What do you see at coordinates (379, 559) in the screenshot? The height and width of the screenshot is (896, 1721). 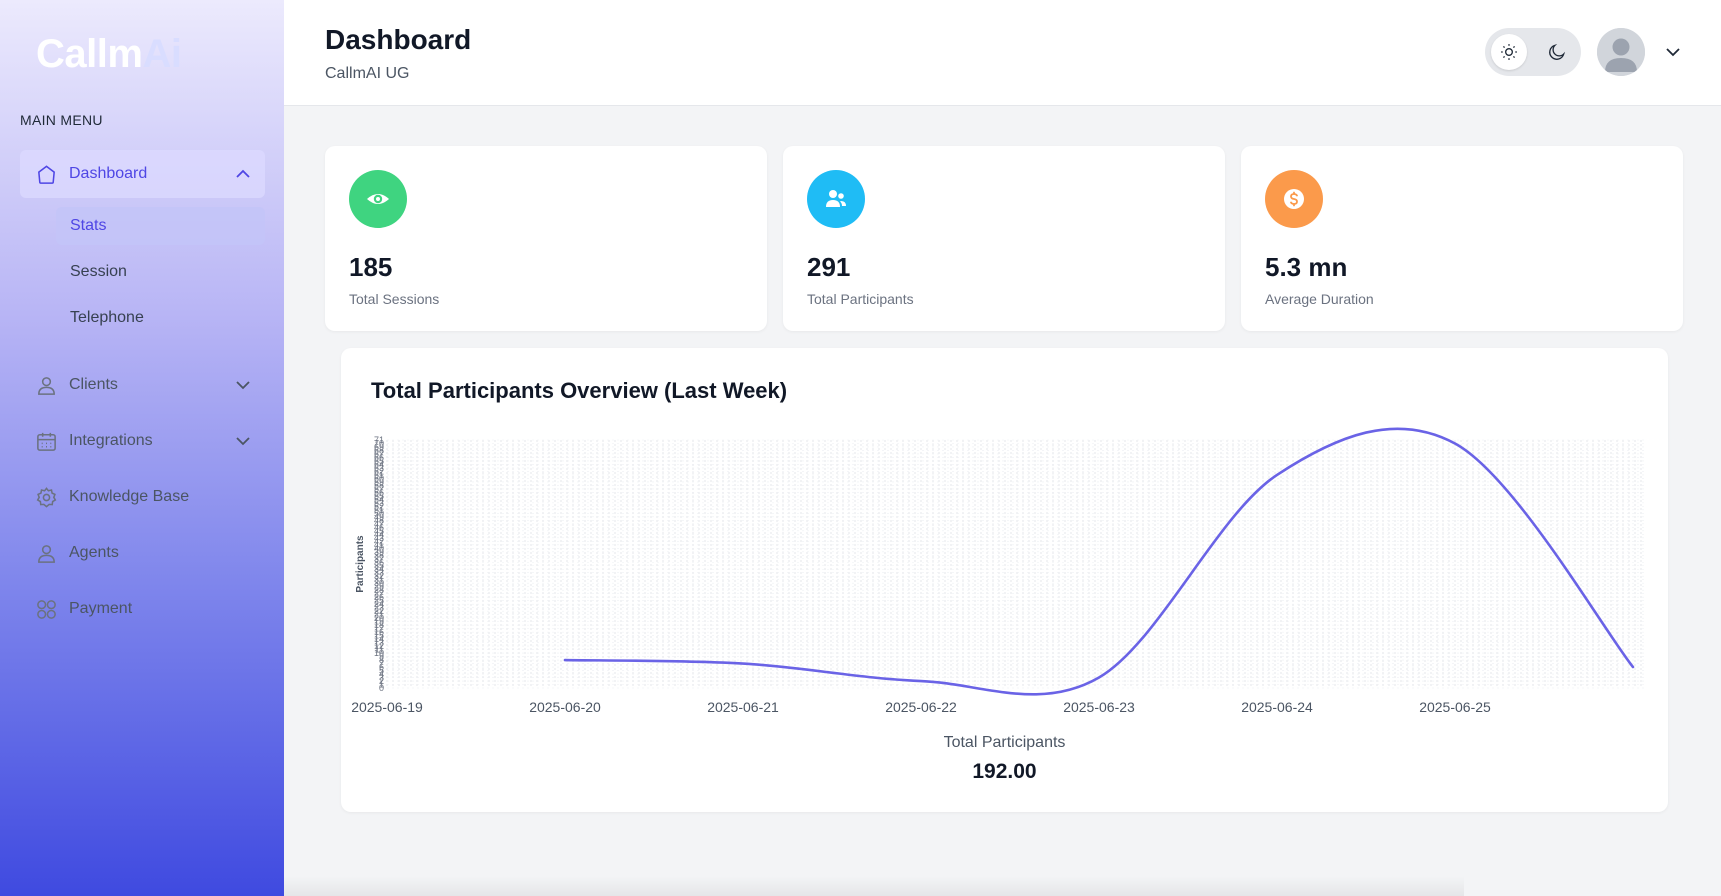 I see `y-tick-label: 37` at bounding box center [379, 559].